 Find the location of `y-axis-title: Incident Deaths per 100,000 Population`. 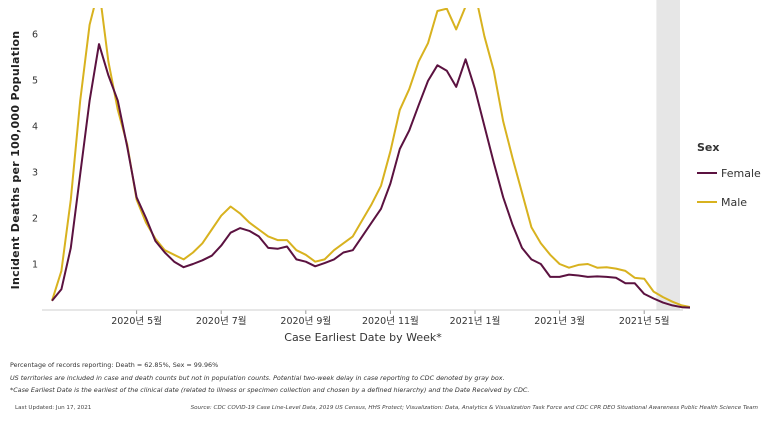

y-axis-title: Incident Deaths per 100,000 Population is located at coordinates (15, 160).